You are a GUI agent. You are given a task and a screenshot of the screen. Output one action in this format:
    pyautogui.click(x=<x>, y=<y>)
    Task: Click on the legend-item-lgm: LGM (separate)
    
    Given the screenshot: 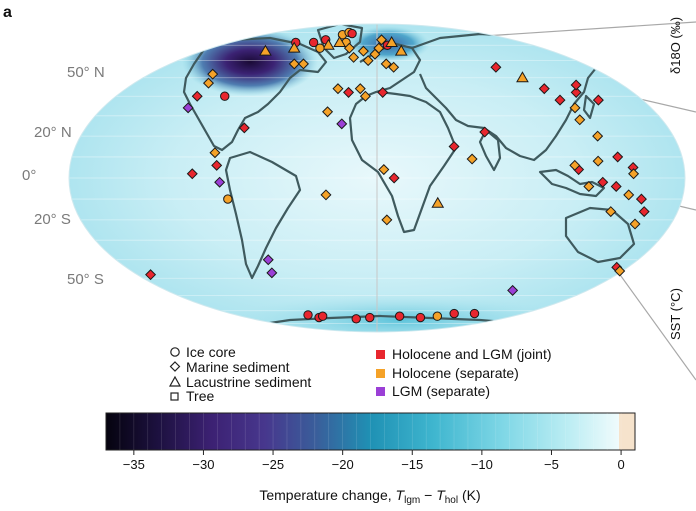 What is the action you would take?
    pyautogui.click(x=433, y=391)
    